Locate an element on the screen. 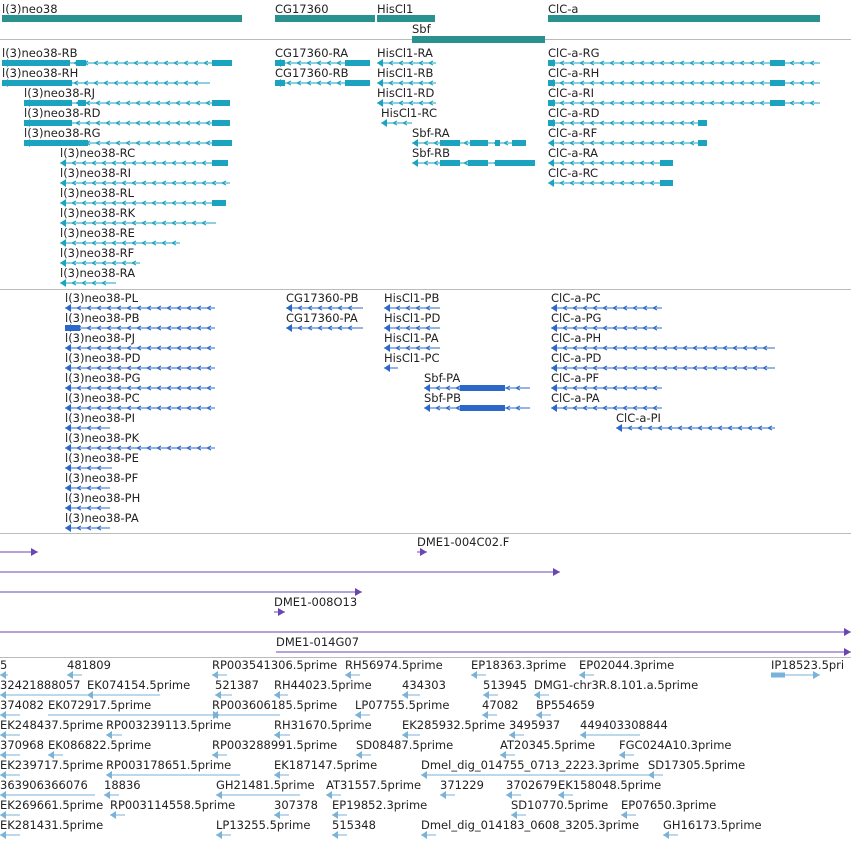  est-feature-sd10770-5prime is located at coordinates (518, 815).